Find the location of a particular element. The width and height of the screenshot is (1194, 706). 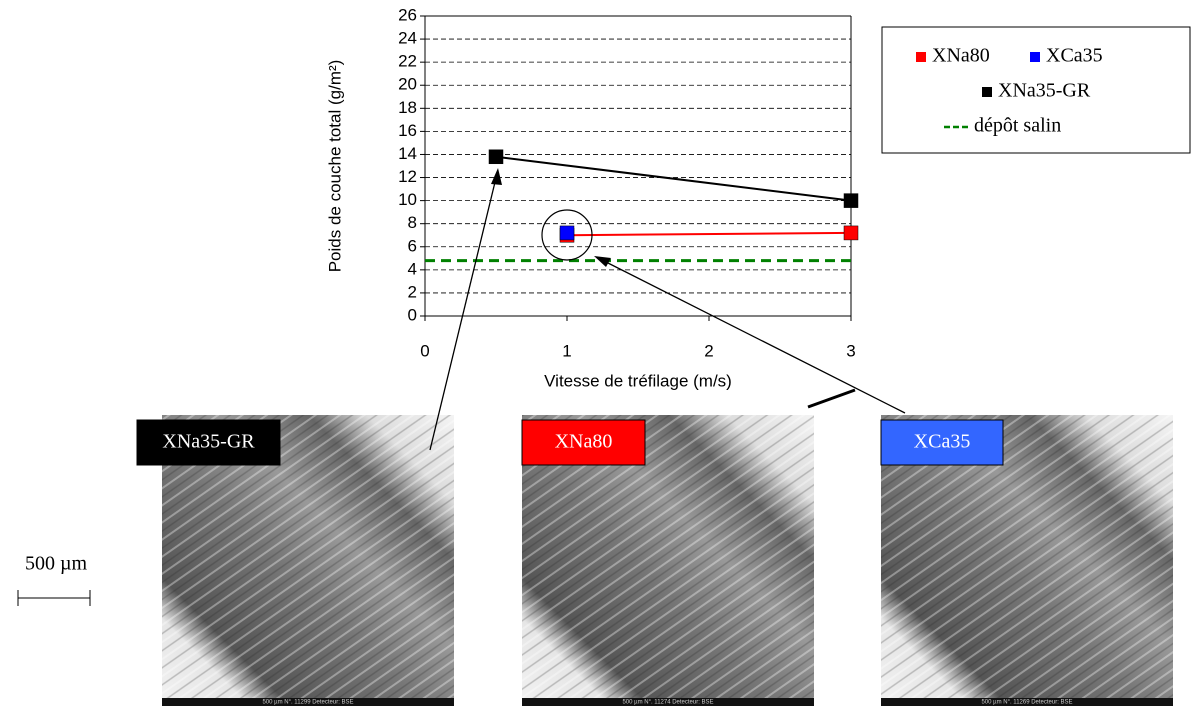

y-tick-label: 0 is located at coordinates (412, 314).